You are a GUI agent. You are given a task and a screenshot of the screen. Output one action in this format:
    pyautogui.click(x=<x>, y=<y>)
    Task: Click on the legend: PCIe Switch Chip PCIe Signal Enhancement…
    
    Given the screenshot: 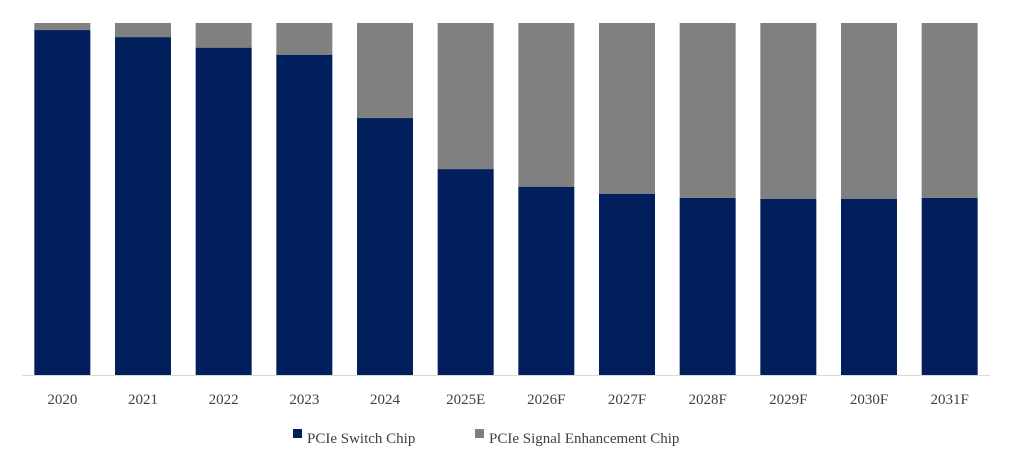 What is the action you would take?
    pyautogui.click(x=486, y=438)
    